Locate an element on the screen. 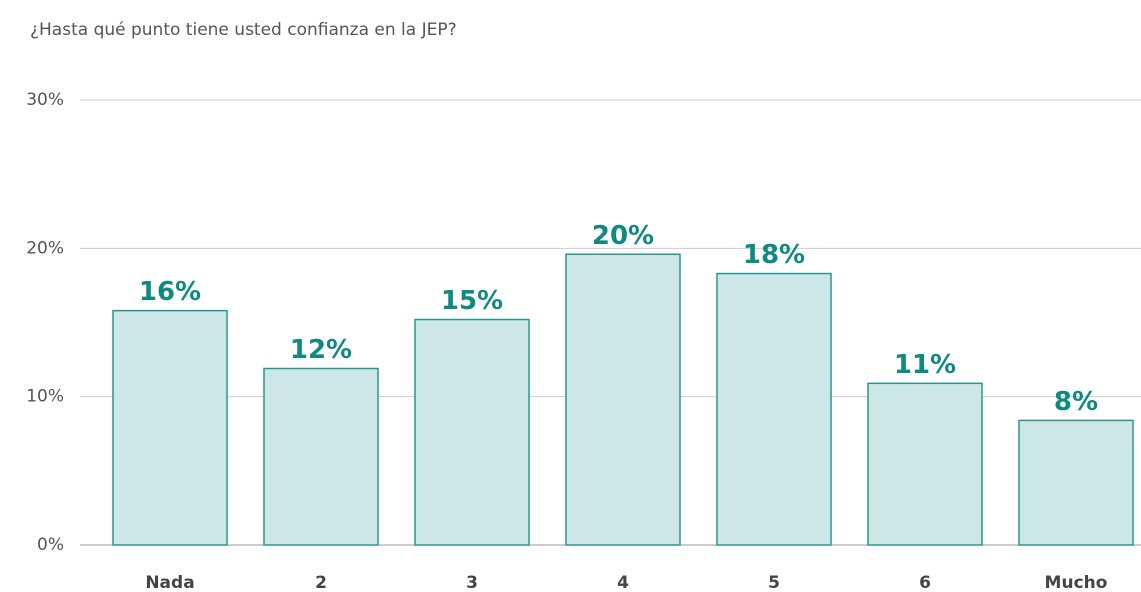 The height and width of the screenshot is (592, 1141). y-tick-label: 0% is located at coordinates (50, 545).